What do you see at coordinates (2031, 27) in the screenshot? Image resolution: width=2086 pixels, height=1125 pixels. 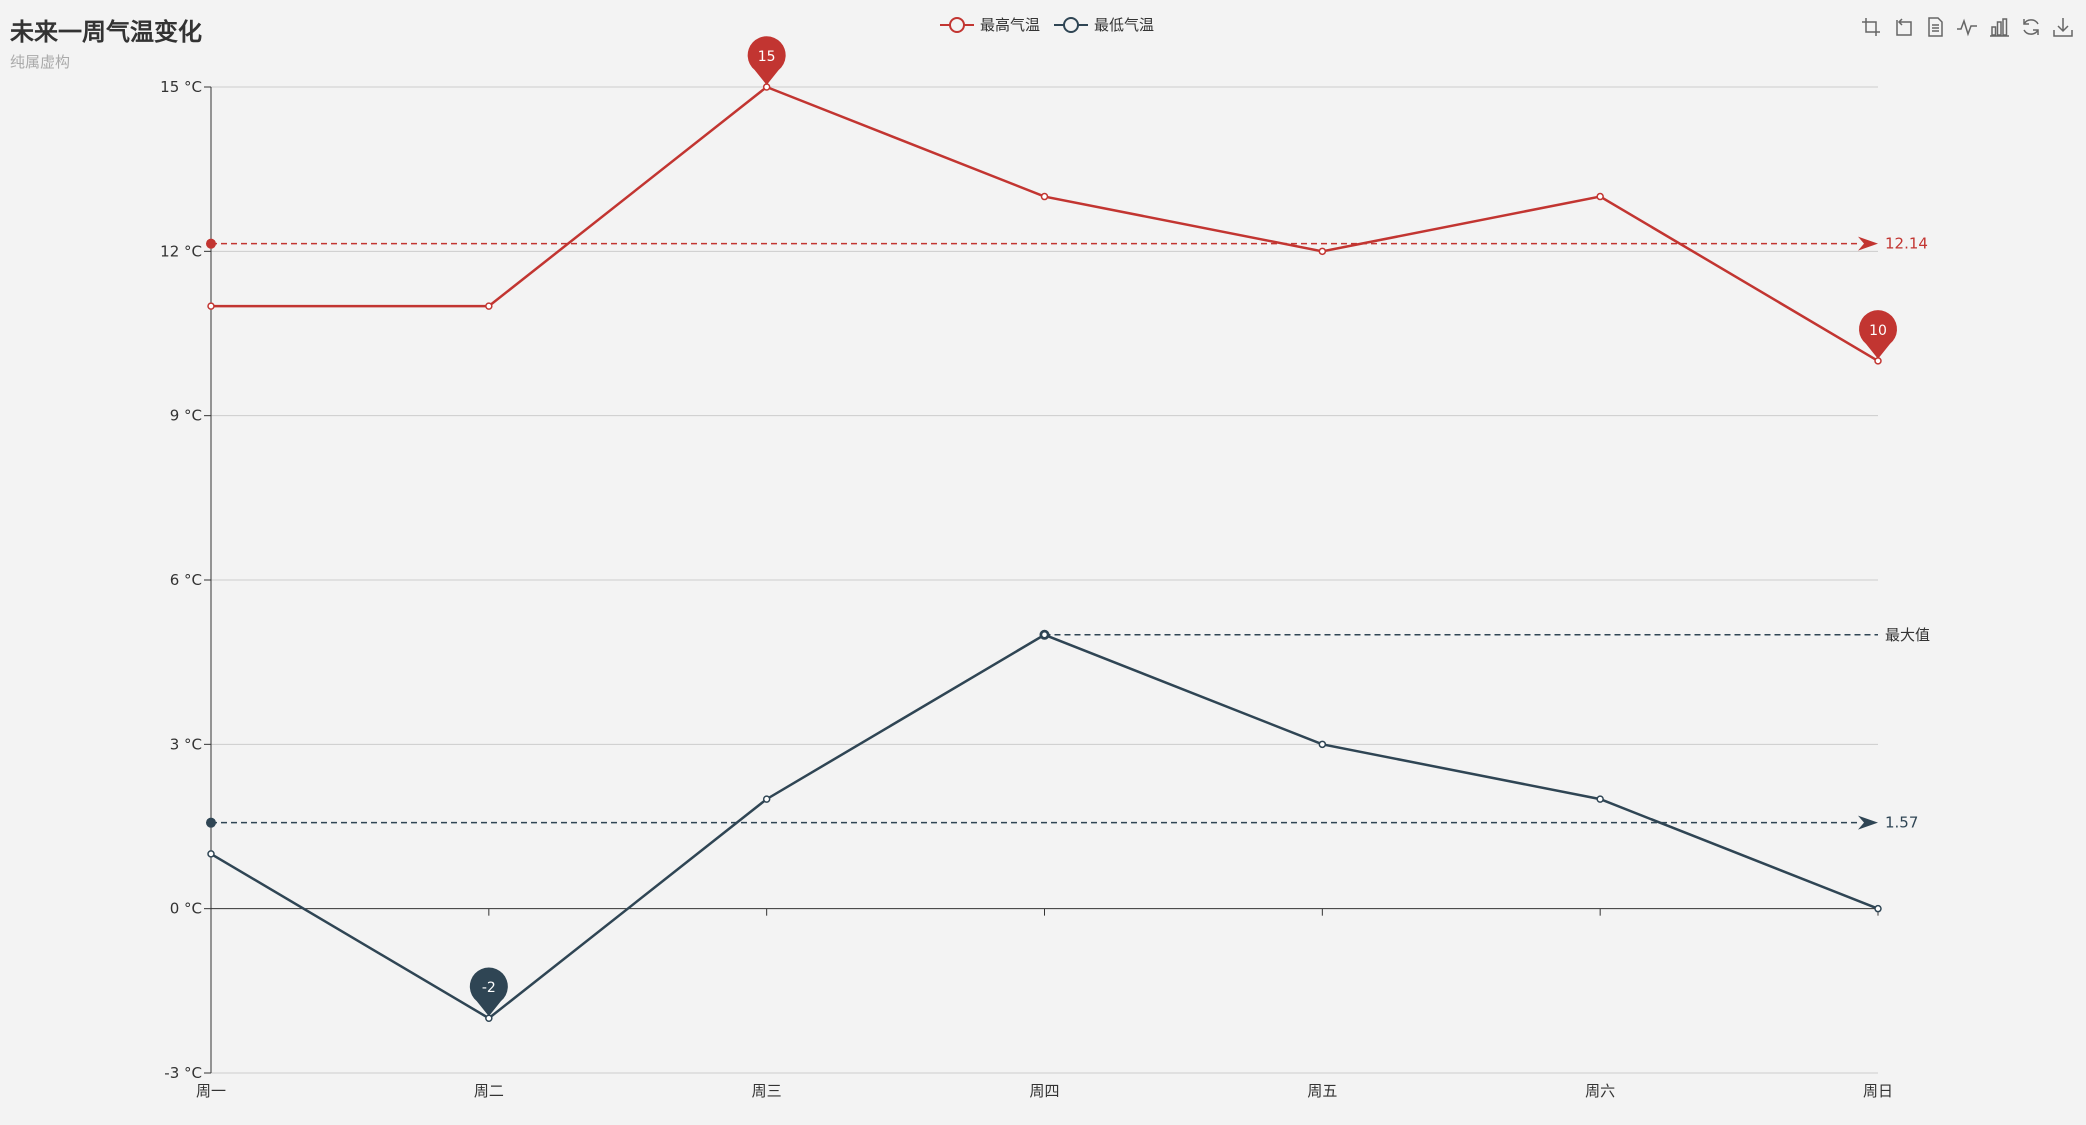 I see `restore-icon` at bounding box center [2031, 27].